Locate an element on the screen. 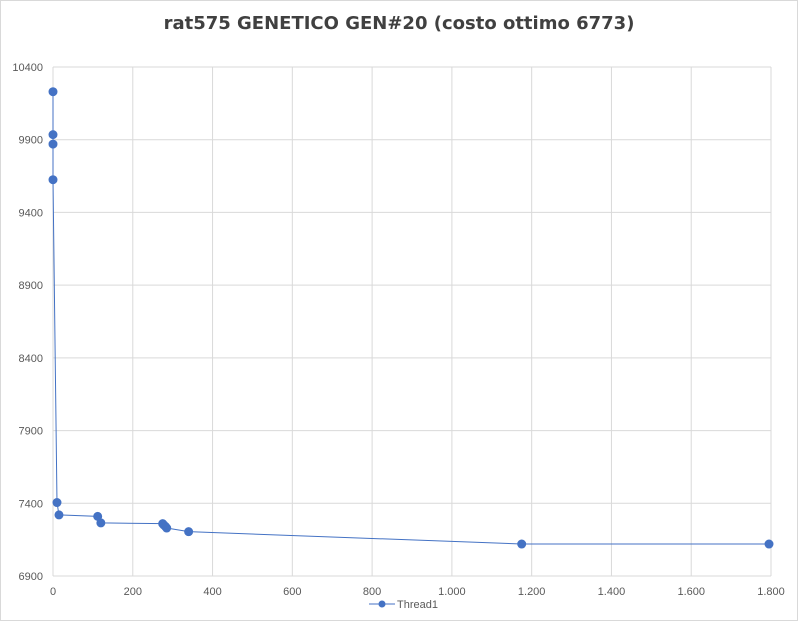 The height and width of the screenshot is (621, 798). legend-label: Thread1 is located at coordinates (417, 605).